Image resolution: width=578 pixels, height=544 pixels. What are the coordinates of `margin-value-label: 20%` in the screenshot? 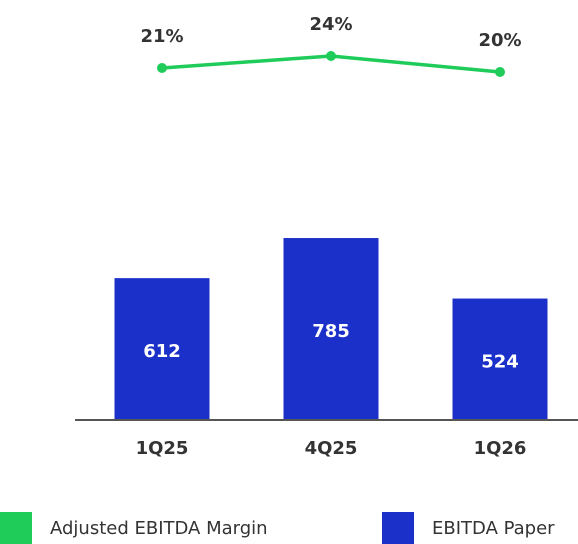 It's located at (499, 40).